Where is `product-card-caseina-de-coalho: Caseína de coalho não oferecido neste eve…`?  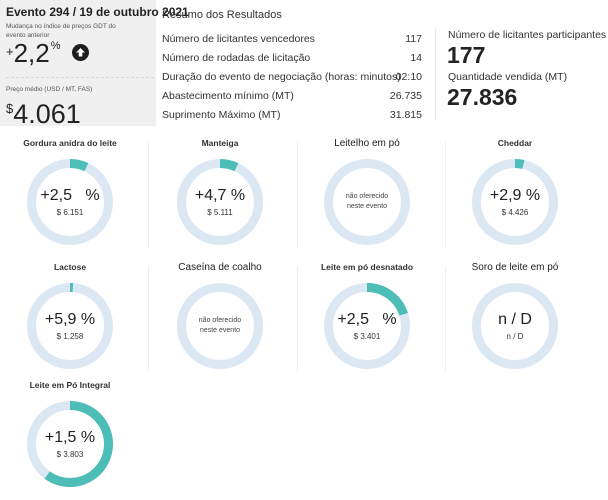
product-card-caseina-de-coalho: Caseína de coalho não oferecido neste eve… is located at coordinates (220, 322).